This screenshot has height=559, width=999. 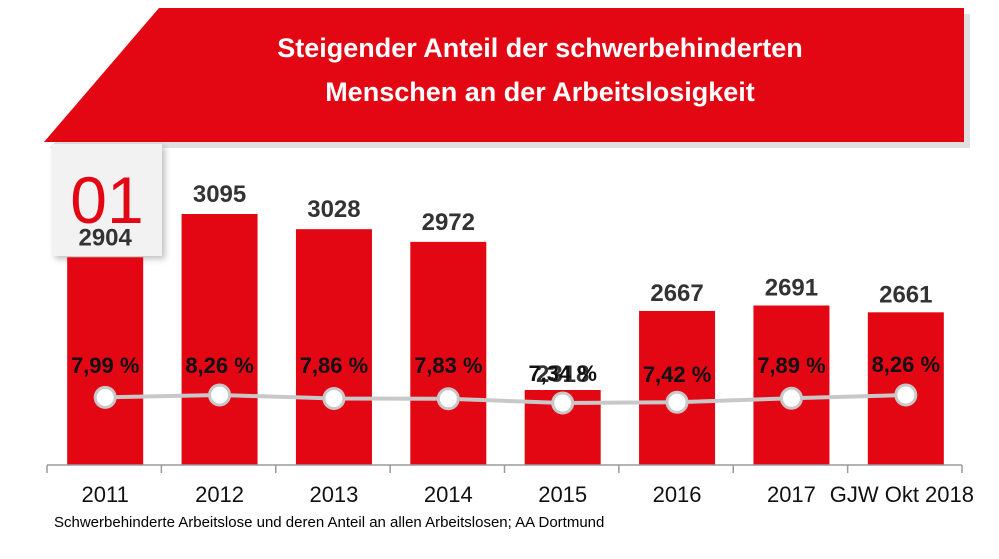 What do you see at coordinates (219, 194) in the screenshot?
I see `bar-value-label: 3095` at bounding box center [219, 194].